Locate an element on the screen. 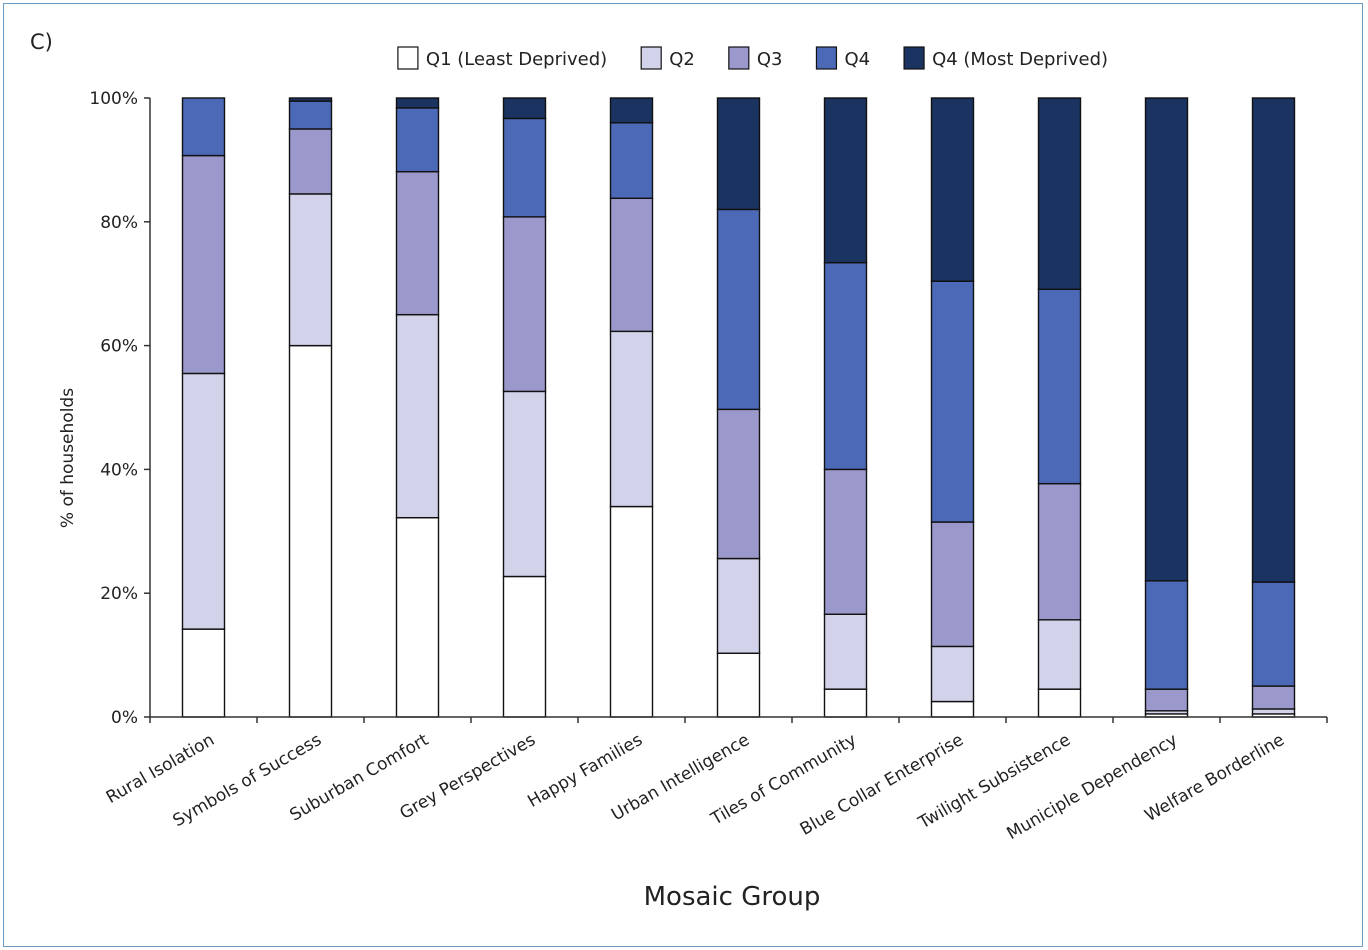 The image size is (1368, 950). legend-item: Q4 (Most Deprived) is located at coordinates (1005, 58).